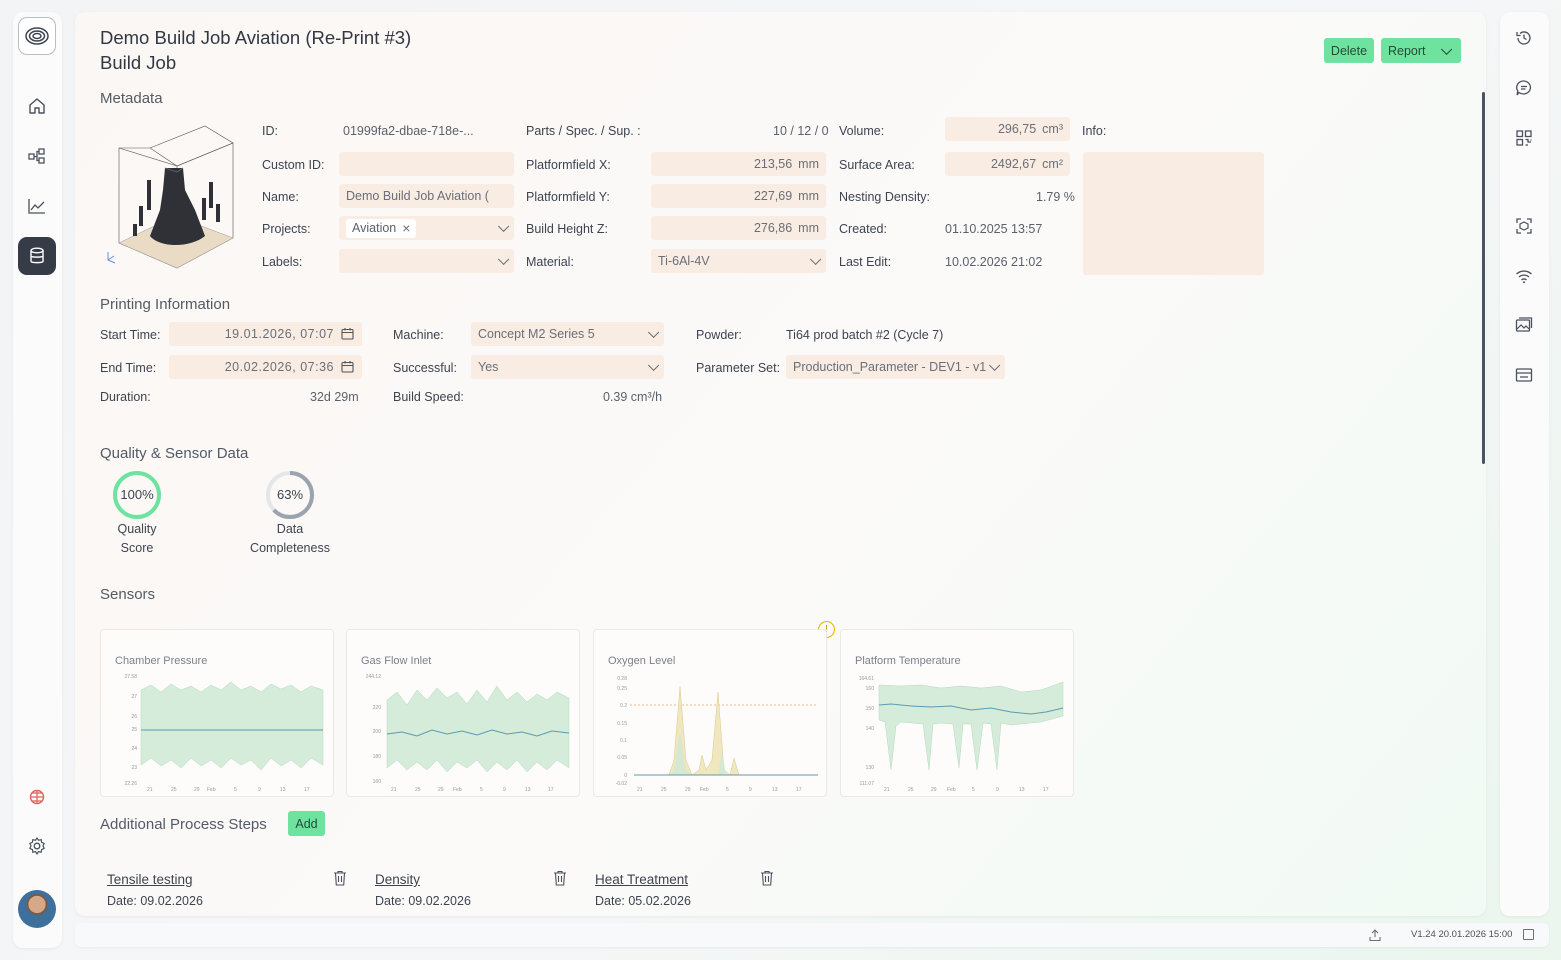  What do you see at coordinates (130, 335) in the screenshot?
I see `start-time-label: Start Time:` at bounding box center [130, 335].